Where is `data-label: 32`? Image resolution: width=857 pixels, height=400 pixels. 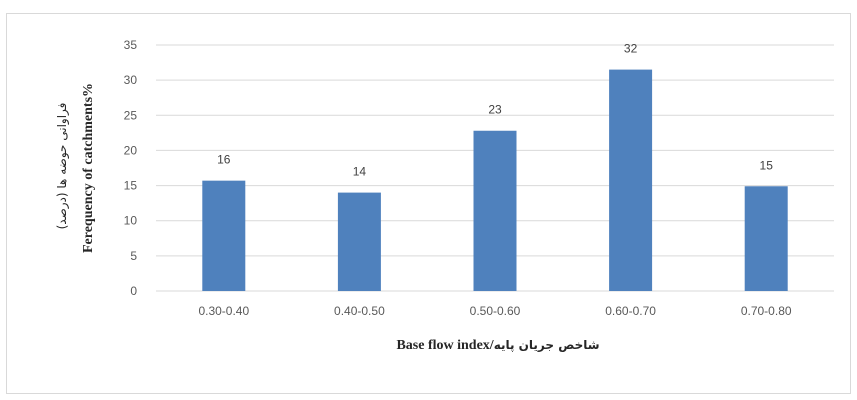
data-label: 32 is located at coordinates (631, 49).